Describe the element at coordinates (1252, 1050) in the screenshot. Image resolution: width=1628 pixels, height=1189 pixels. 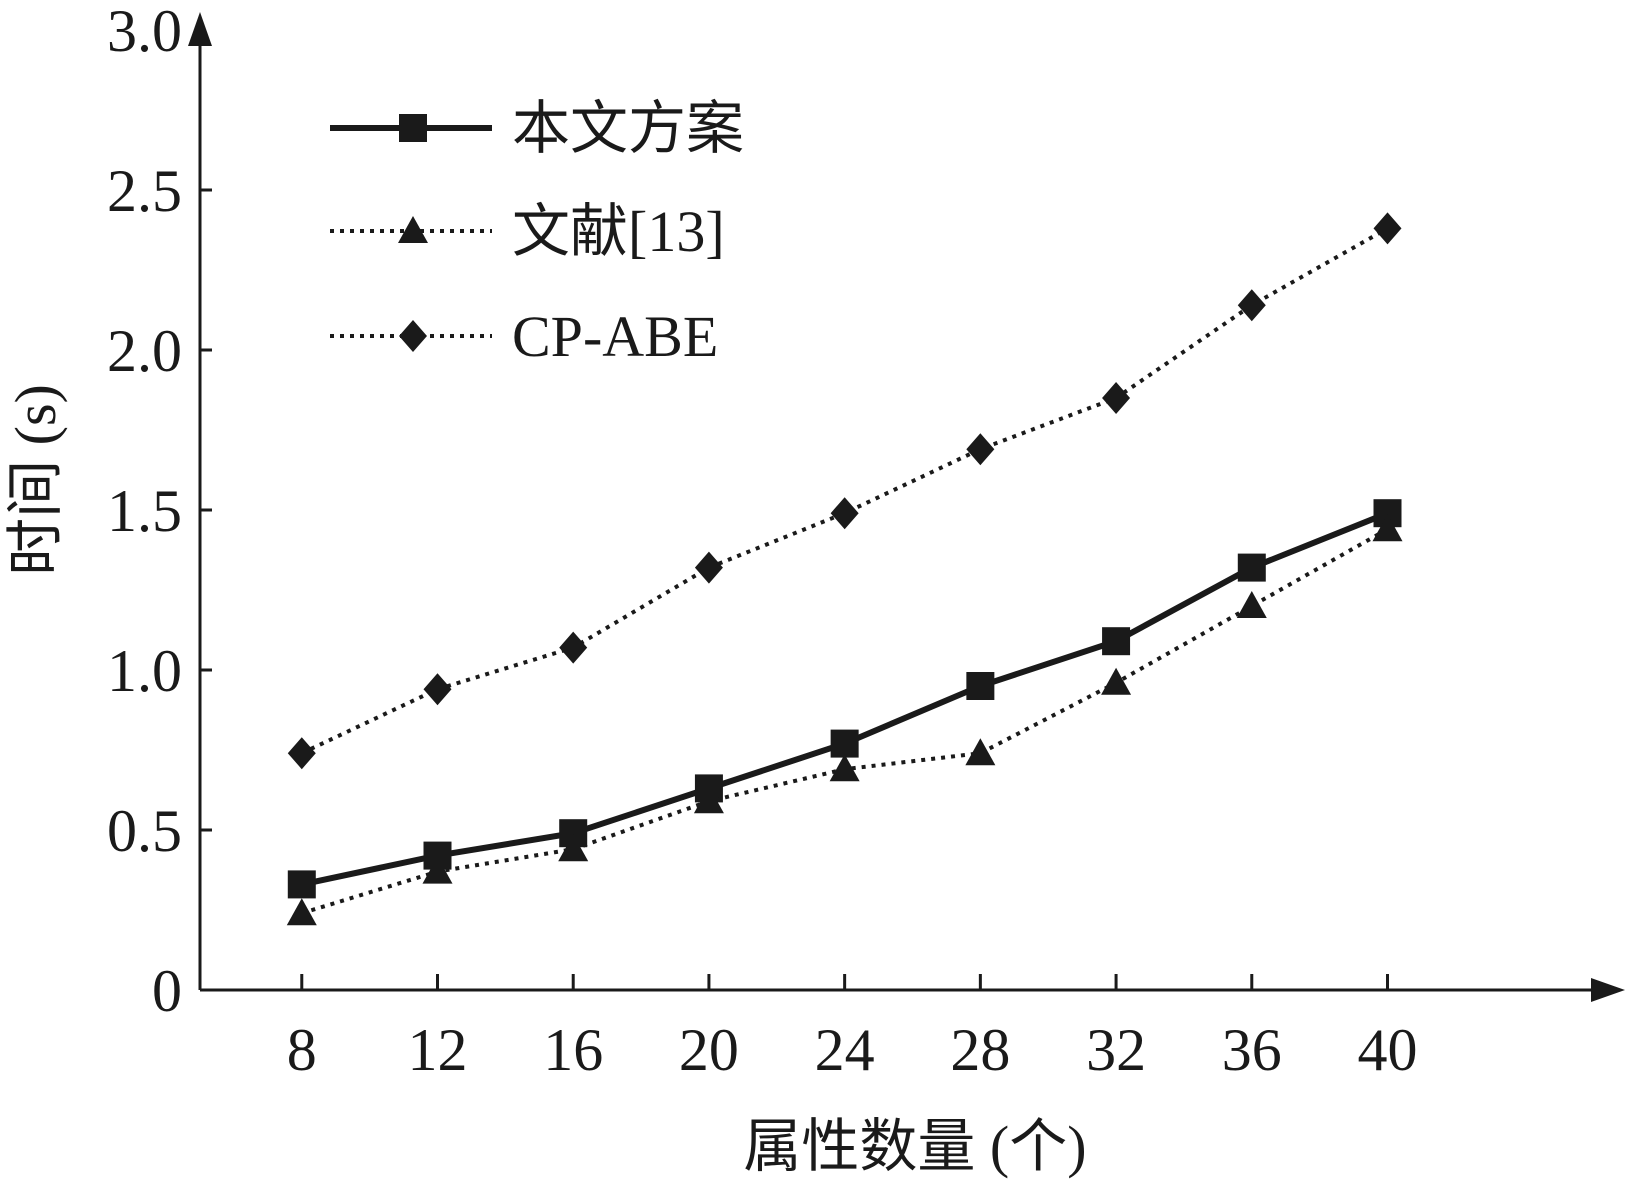
I see `x-tick-label: 36` at that location.